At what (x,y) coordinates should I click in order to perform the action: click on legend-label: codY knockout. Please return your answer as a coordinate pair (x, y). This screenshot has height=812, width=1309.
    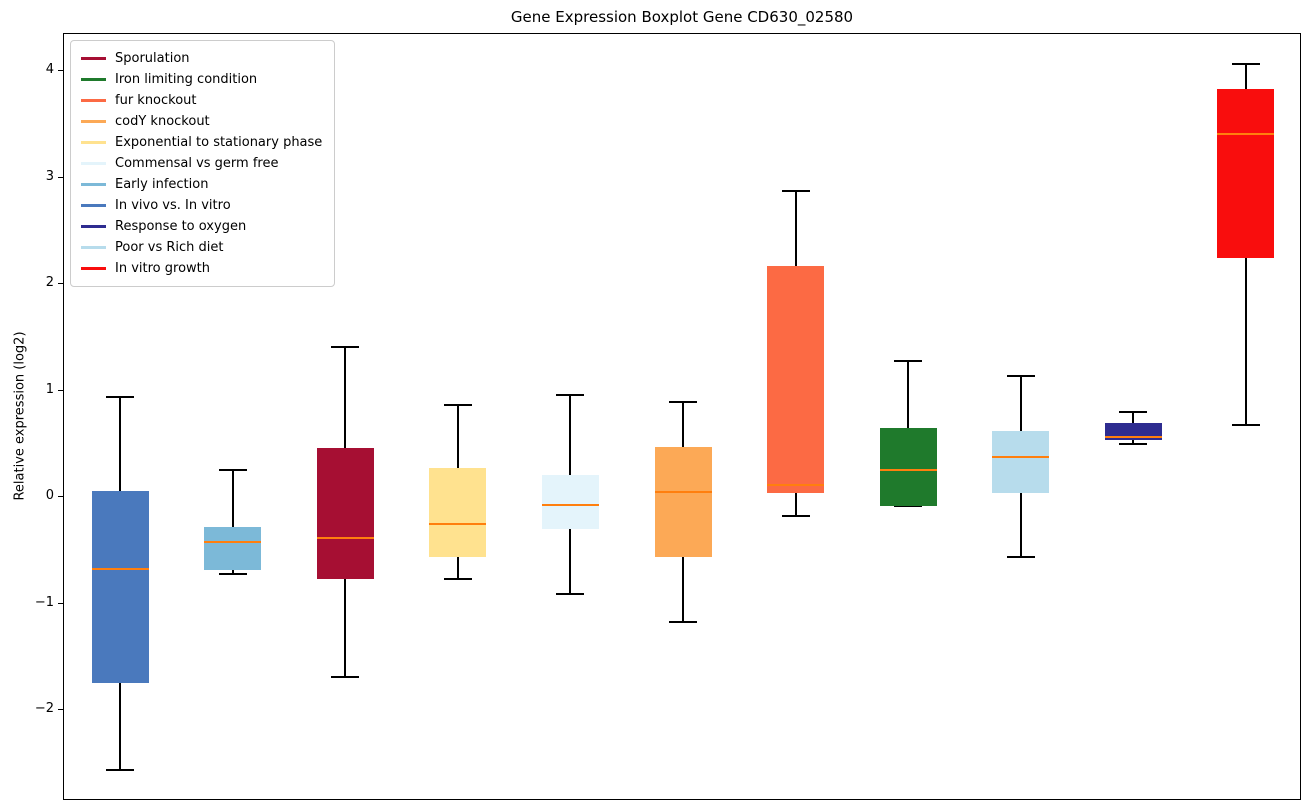
    Looking at the image, I should click on (162, 121).